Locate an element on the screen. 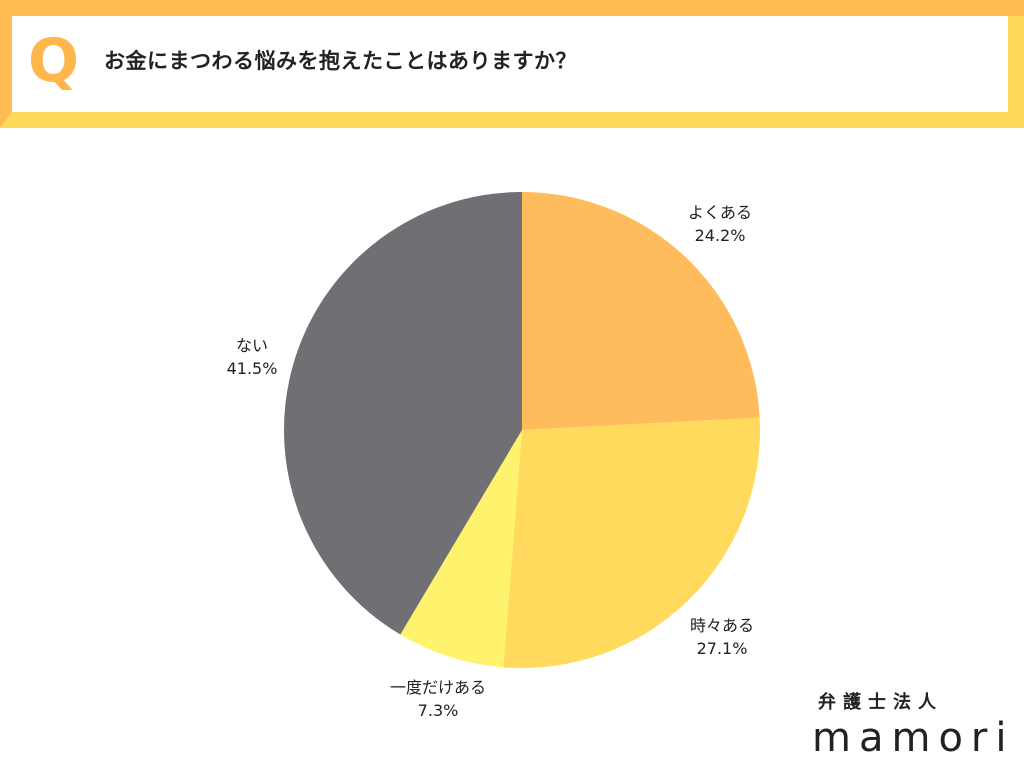 This screenshot has width=1024, height=772. question-title: お金にまつわる悩みを抱えたことはありますか？ is located at coordinates (340, 61).